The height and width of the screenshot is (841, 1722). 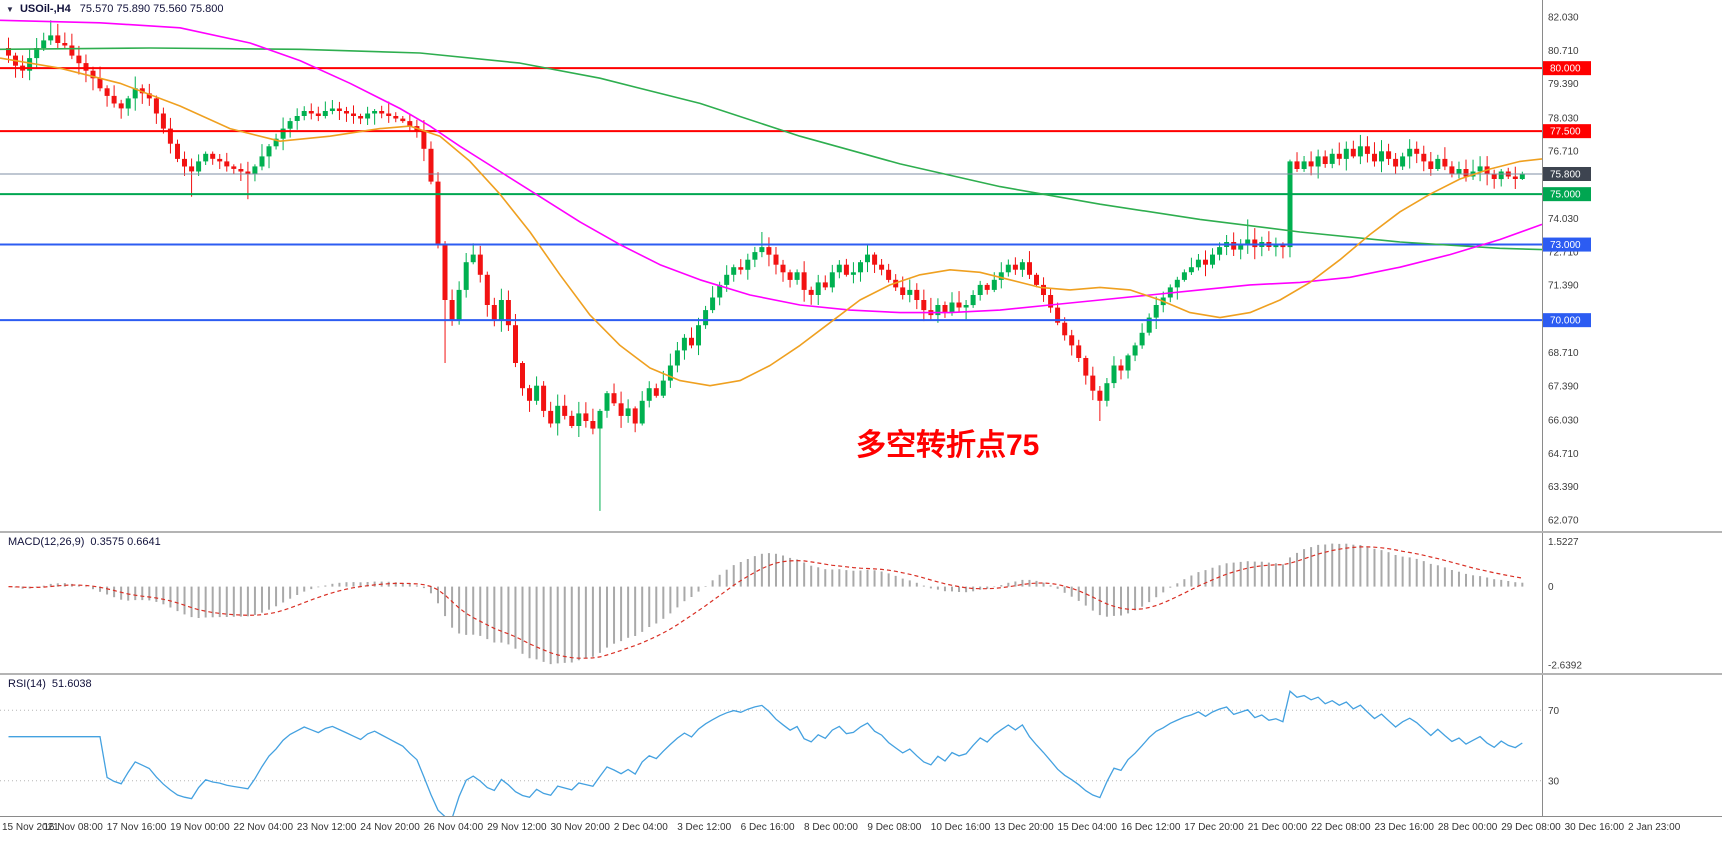 What do you see at coordinates (1565, 666) in the screenshot?
I see `svg-text: -2.6392` at bounding box center [1565, 666].